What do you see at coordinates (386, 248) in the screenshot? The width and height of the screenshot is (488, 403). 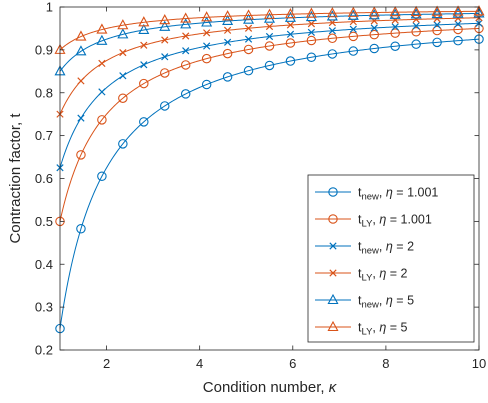 I see `legend-label: tnew, η = 2` at bounding box center [386, 248].